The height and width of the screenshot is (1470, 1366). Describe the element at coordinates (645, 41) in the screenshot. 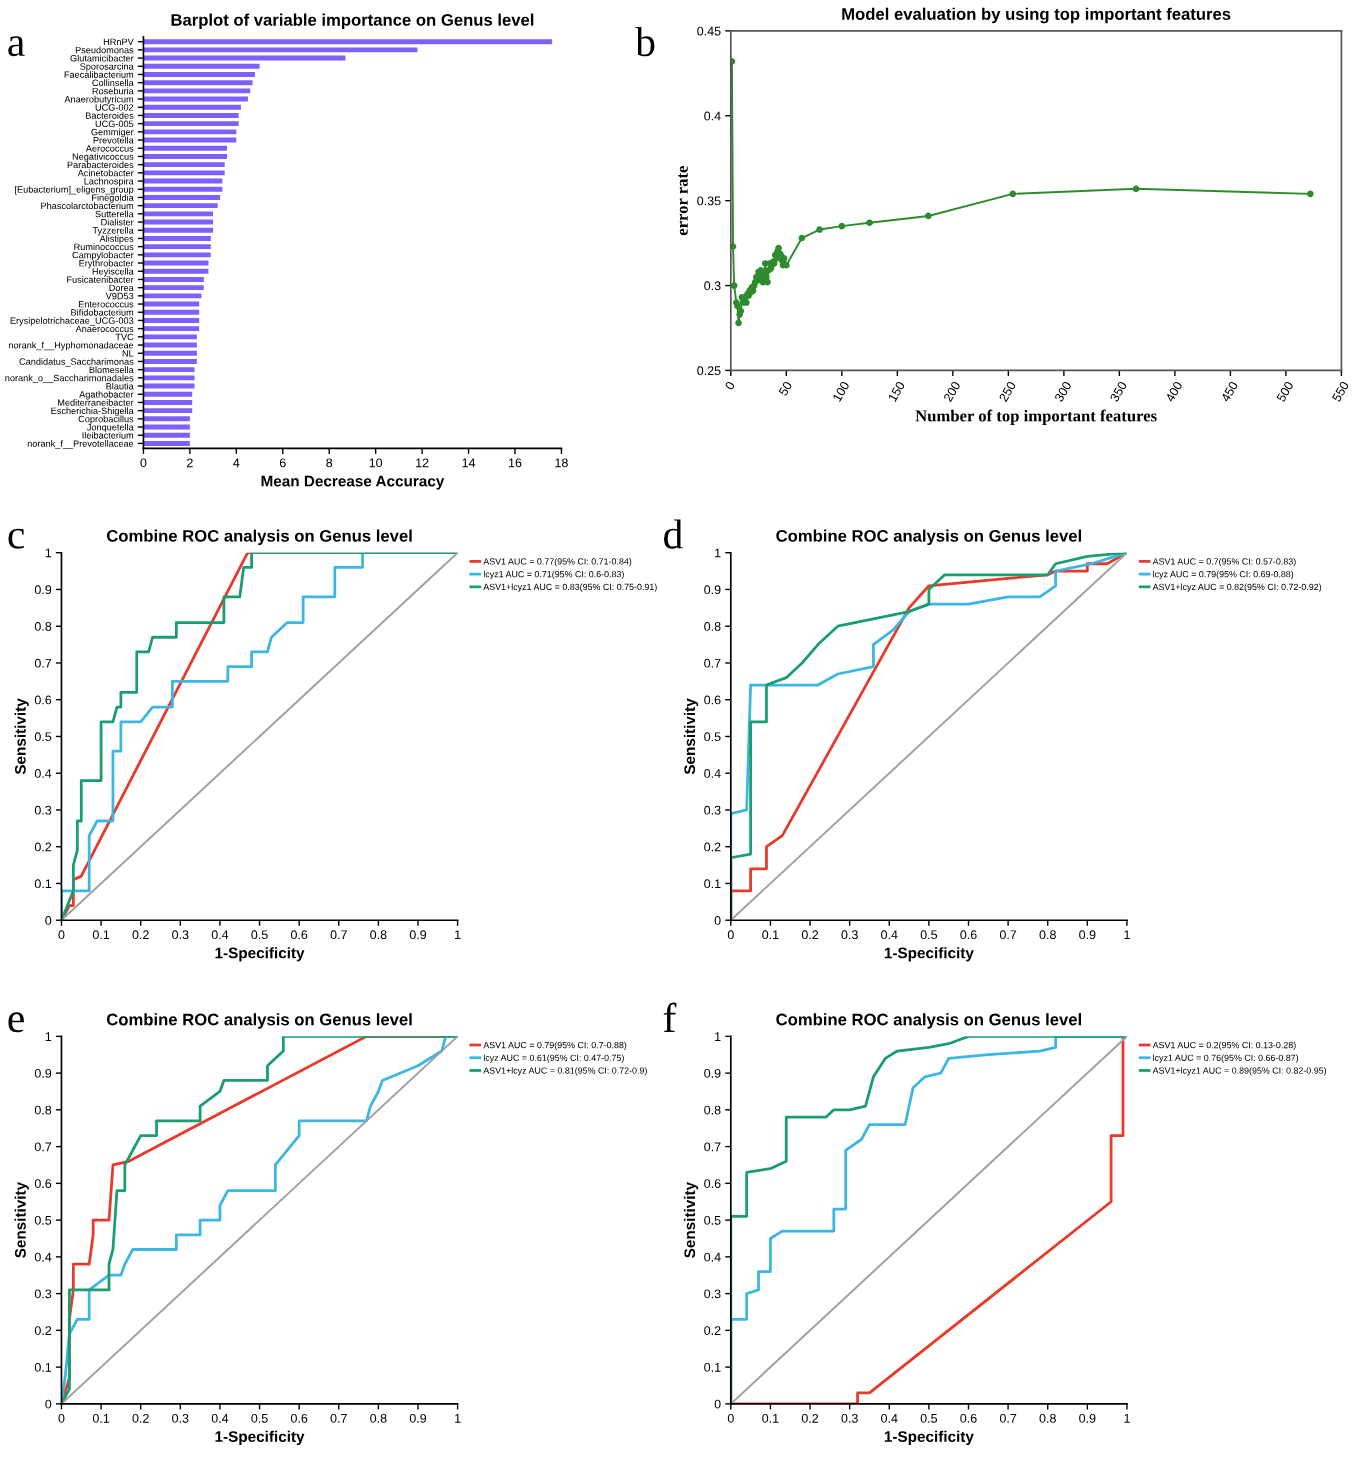

I see `text: b` at that location.